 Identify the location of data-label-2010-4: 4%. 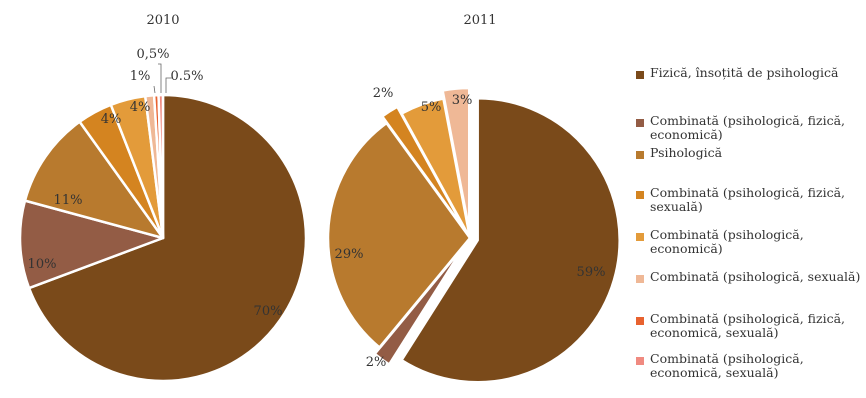
(140, 107).